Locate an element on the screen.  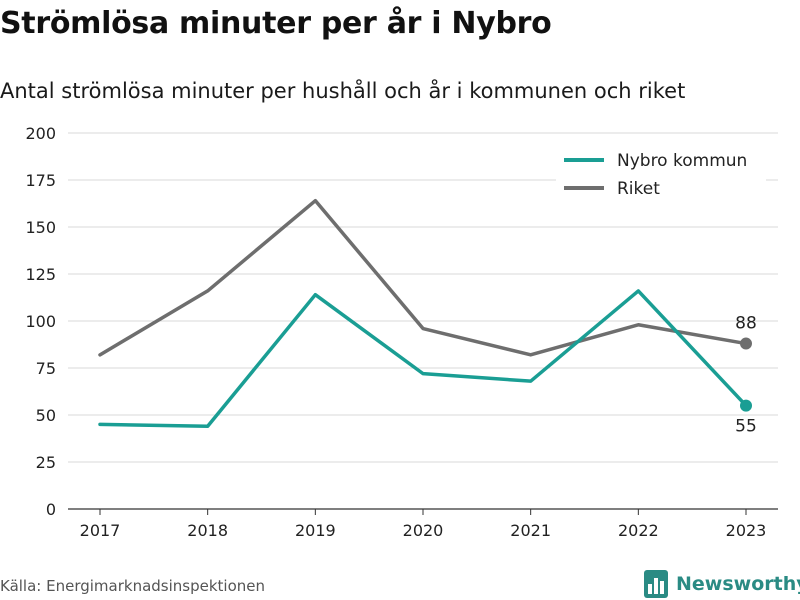
y-tick-label: 75 is located at coordinates (46, 368).